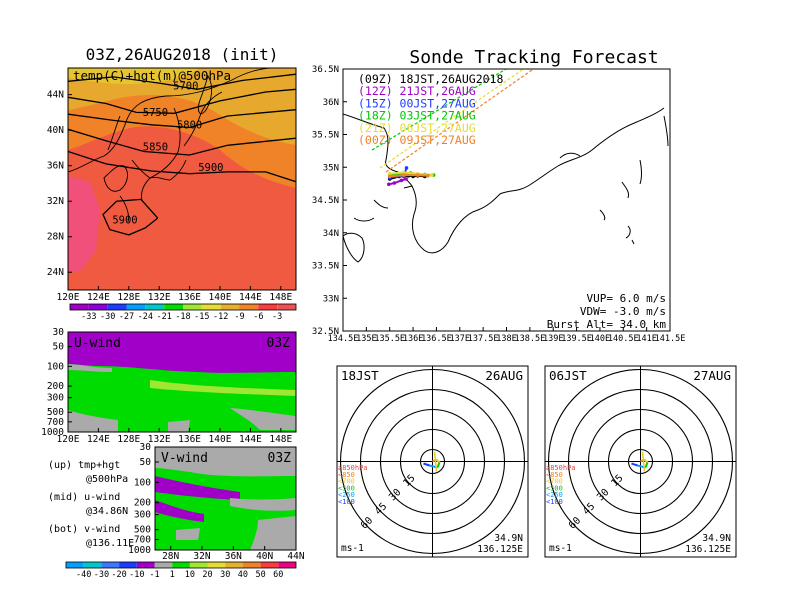 The image size is (792, 612). What do you see at coordinates (568, 375) in the screenshot?
I see `hodograph-time-label: 06JST` at bounding box center [568, 375].